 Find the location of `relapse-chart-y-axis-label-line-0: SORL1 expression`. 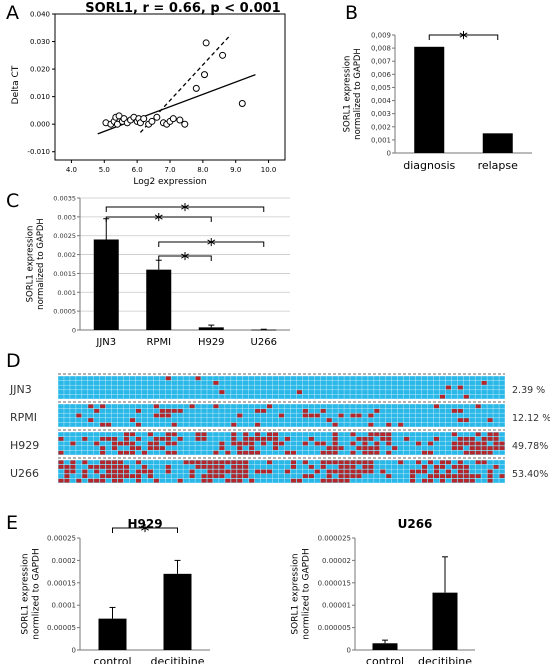

relapse-chart-y-axis-label-line-0: SORL1 expression is located at coordinates (348, 94).